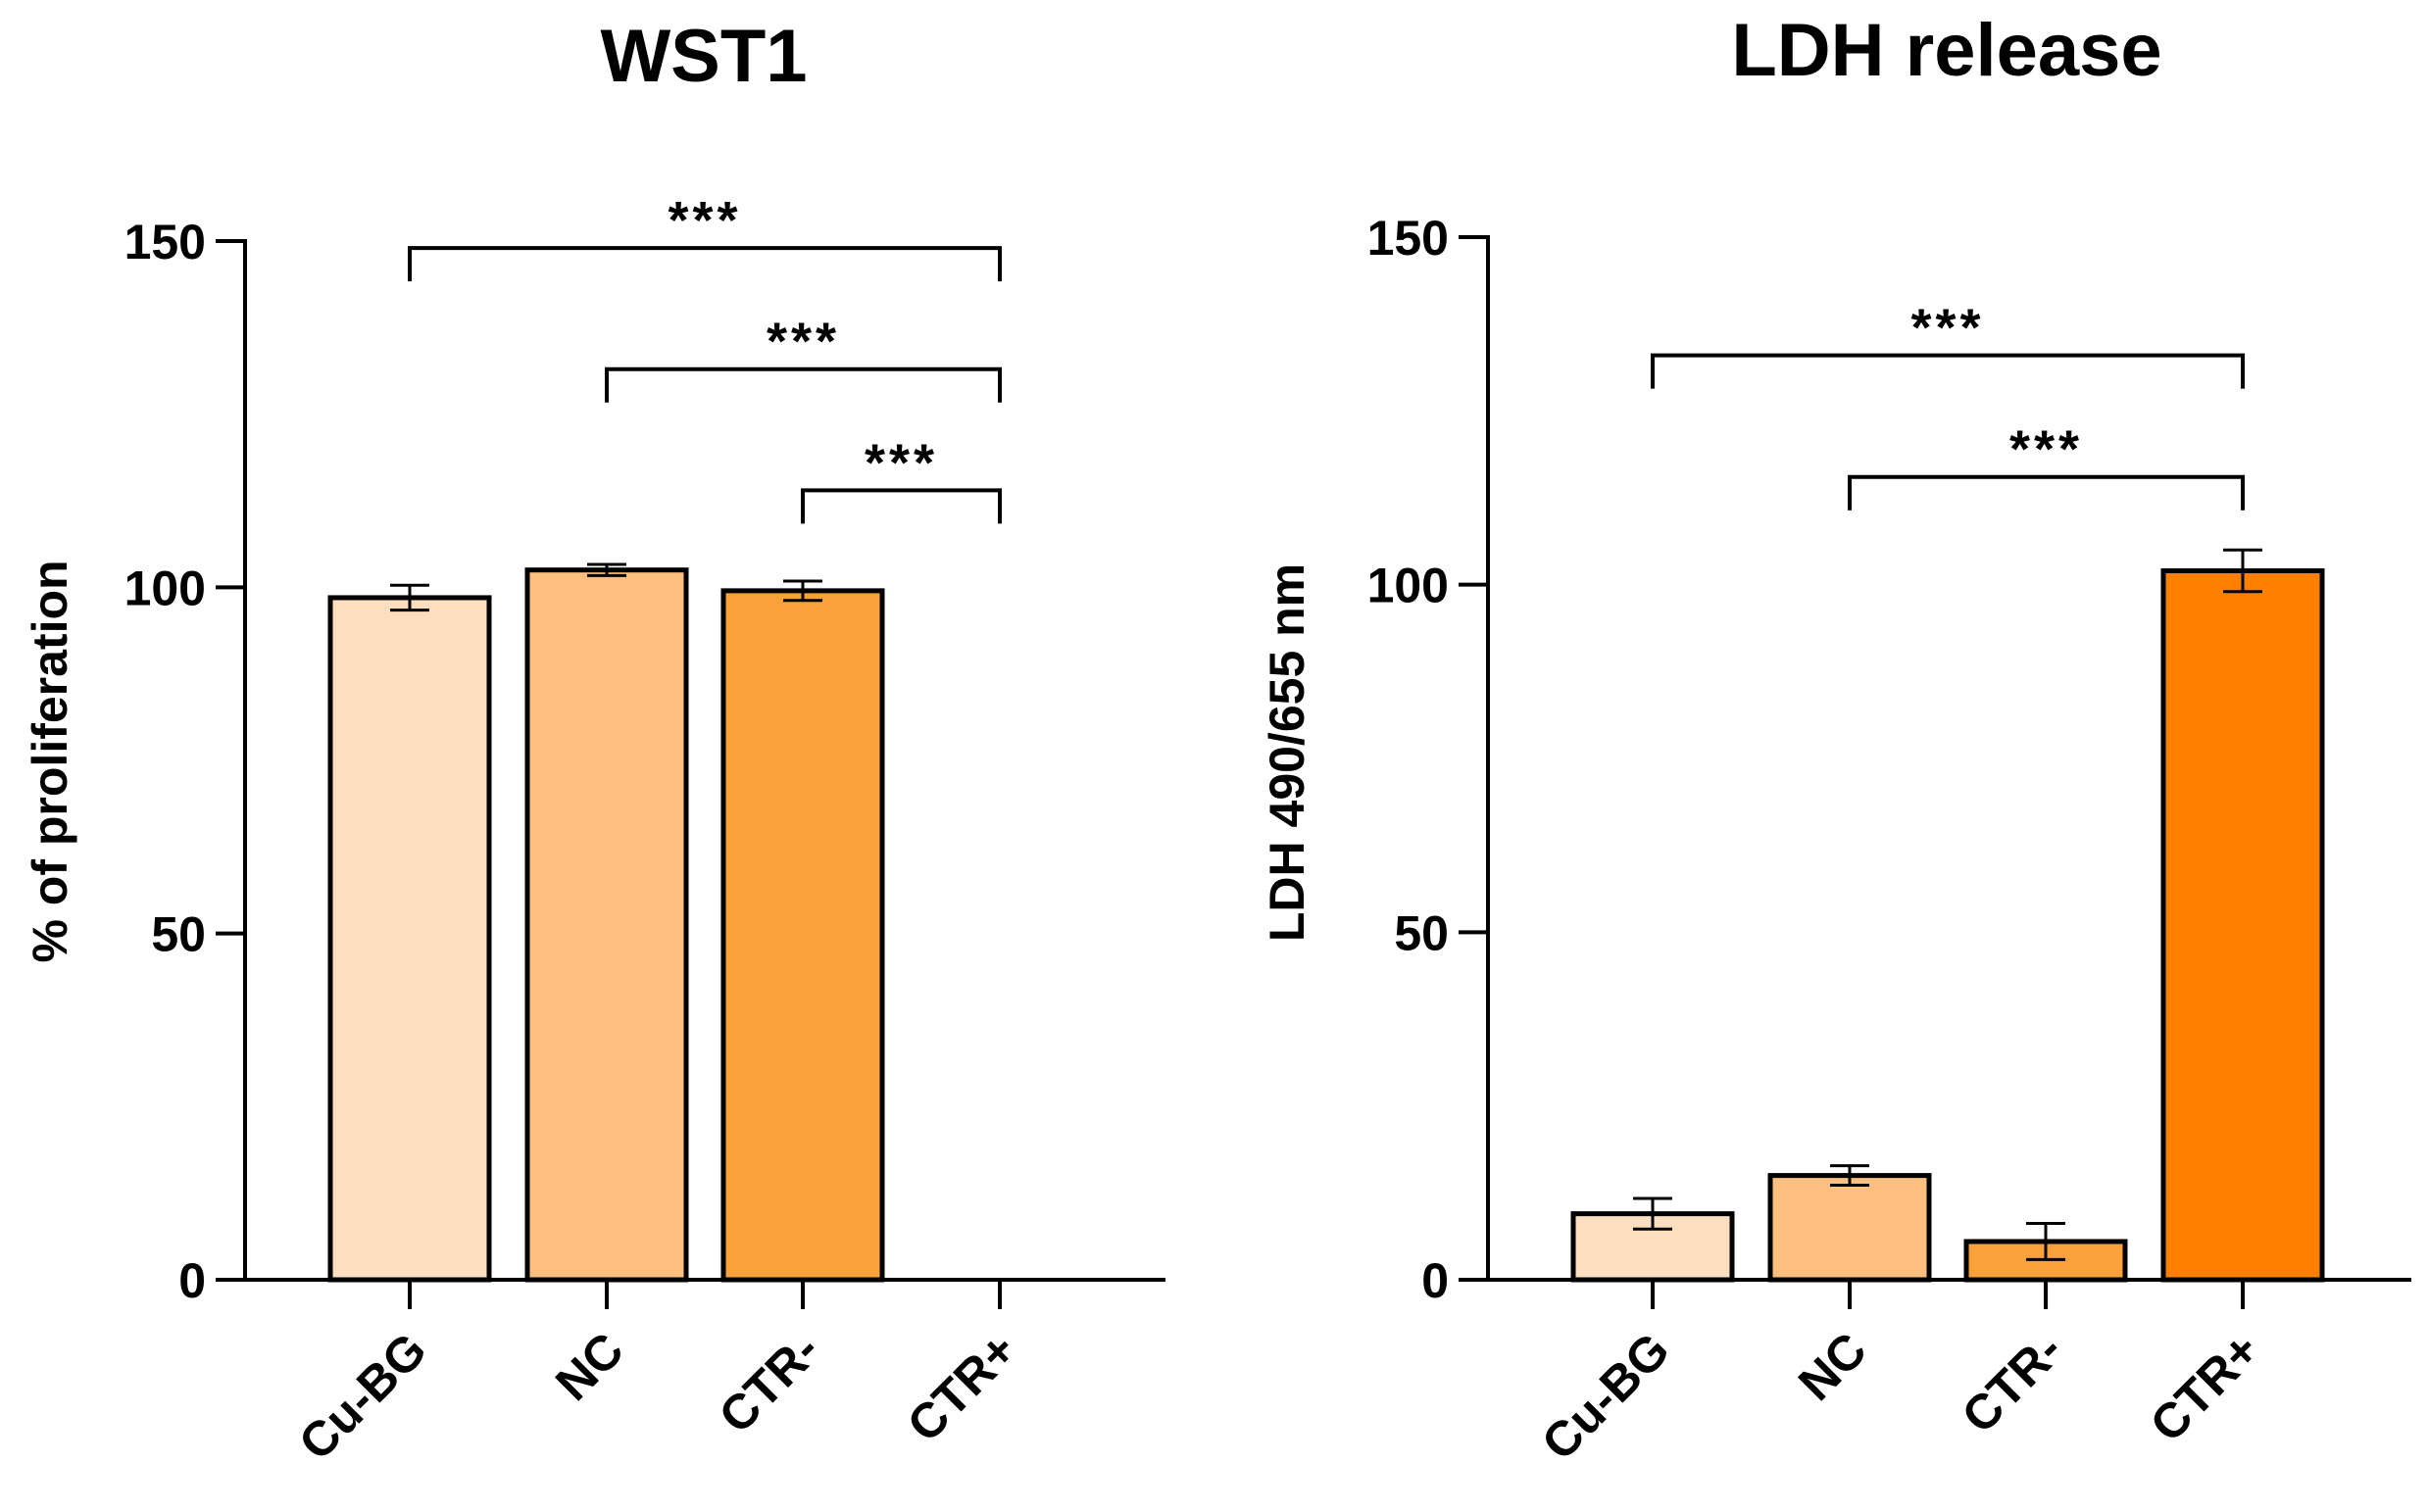 The image size is (2428, 1512). What do you see at coordinates (705, 357) in the screenshot?
I see `significance-brackets: *** *** ***` at bounding box center [705, 357].